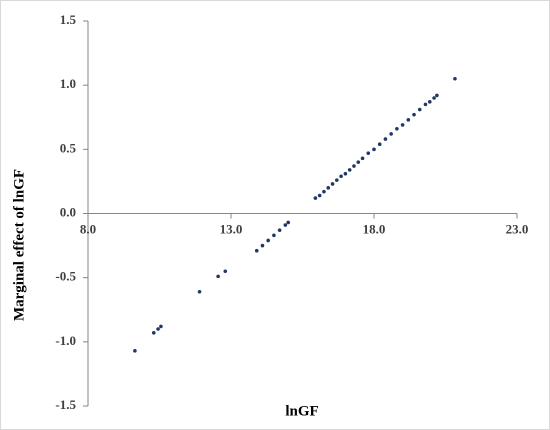 The image size is (550, 430). What do you see at coordinates (517, 228) in the screenshot?
I see `x-tick-label: 23.0` at bounding box center [517, 228].